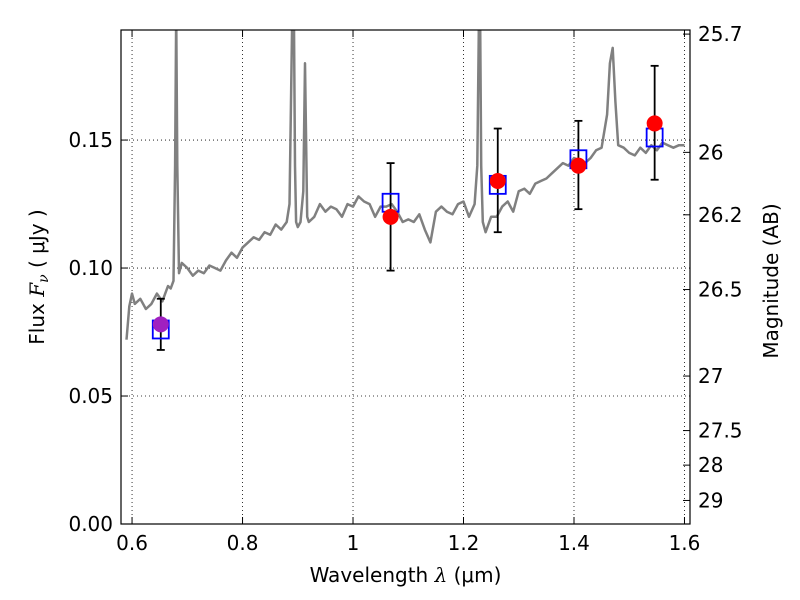 The width and height of the screenshot is (800, 600). What do you see at coordinates (441, 575) in the screenshot?
I see `x-axis-label-symbol: λ` at bounding box center [441, 575].